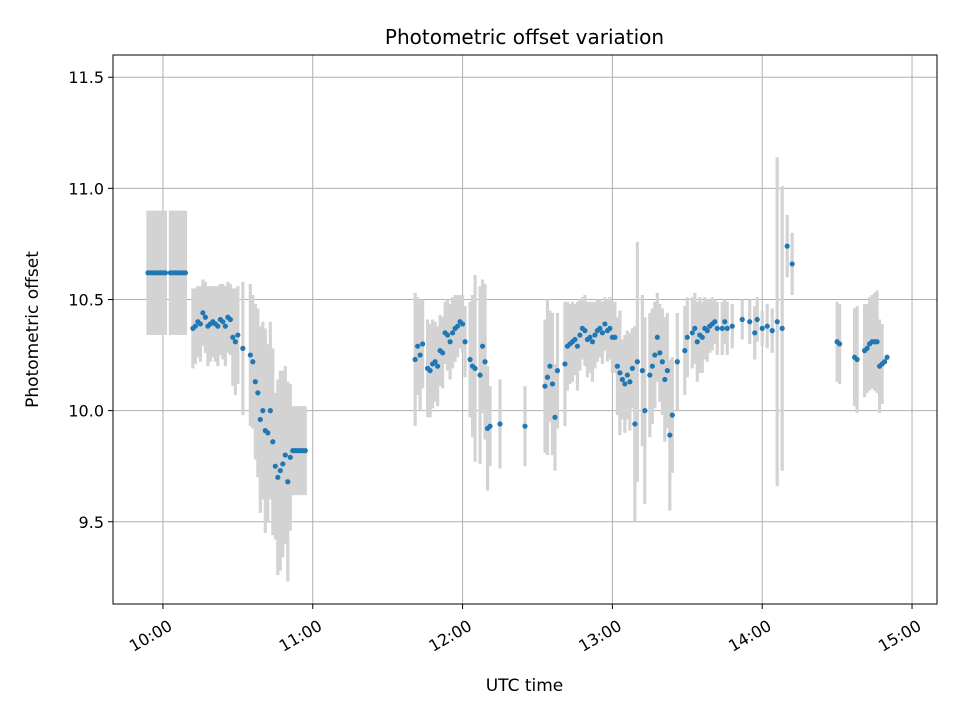  Describe the element at coordinates (599, 636) in the screenshot. I see `x-tick-label: 13:00` at that location.